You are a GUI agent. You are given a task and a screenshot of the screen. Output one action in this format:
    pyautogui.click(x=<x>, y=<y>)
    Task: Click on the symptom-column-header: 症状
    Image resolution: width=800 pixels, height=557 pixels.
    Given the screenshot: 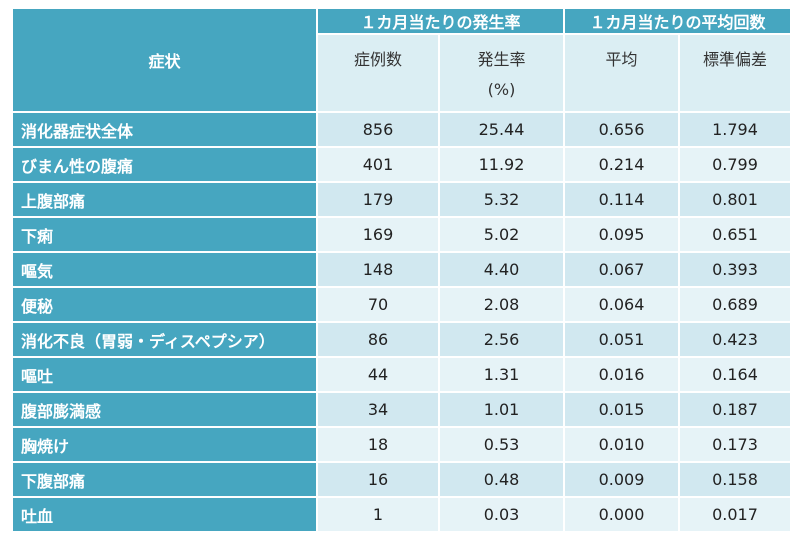 What is the action you would take?
    pyautogui.click(x=164, y=60)
    